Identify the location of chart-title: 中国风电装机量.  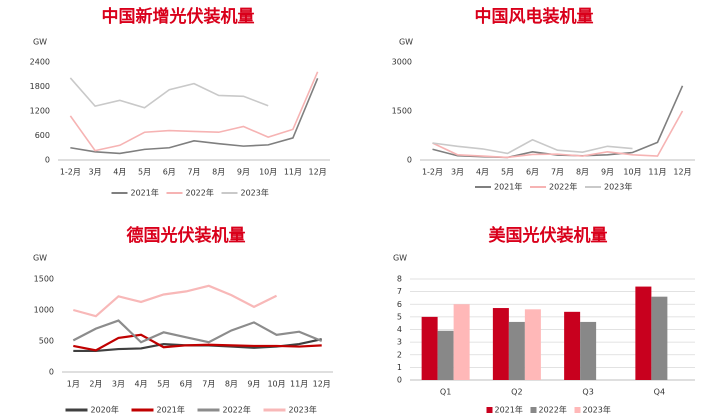
(534, 16).